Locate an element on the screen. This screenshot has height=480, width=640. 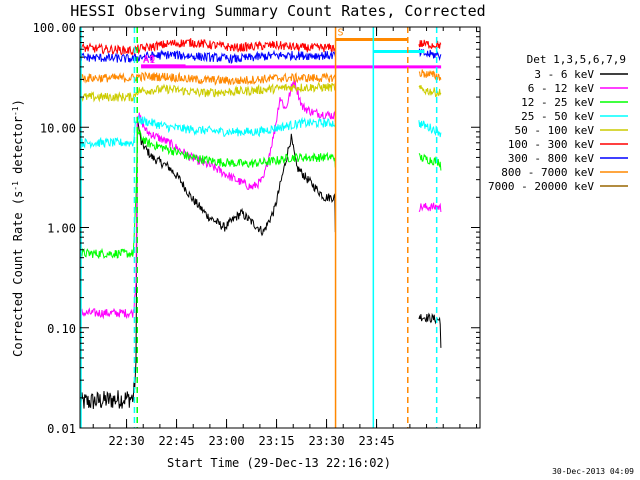
y-axis-label-part3: ) is located at coordinates (18, 102).